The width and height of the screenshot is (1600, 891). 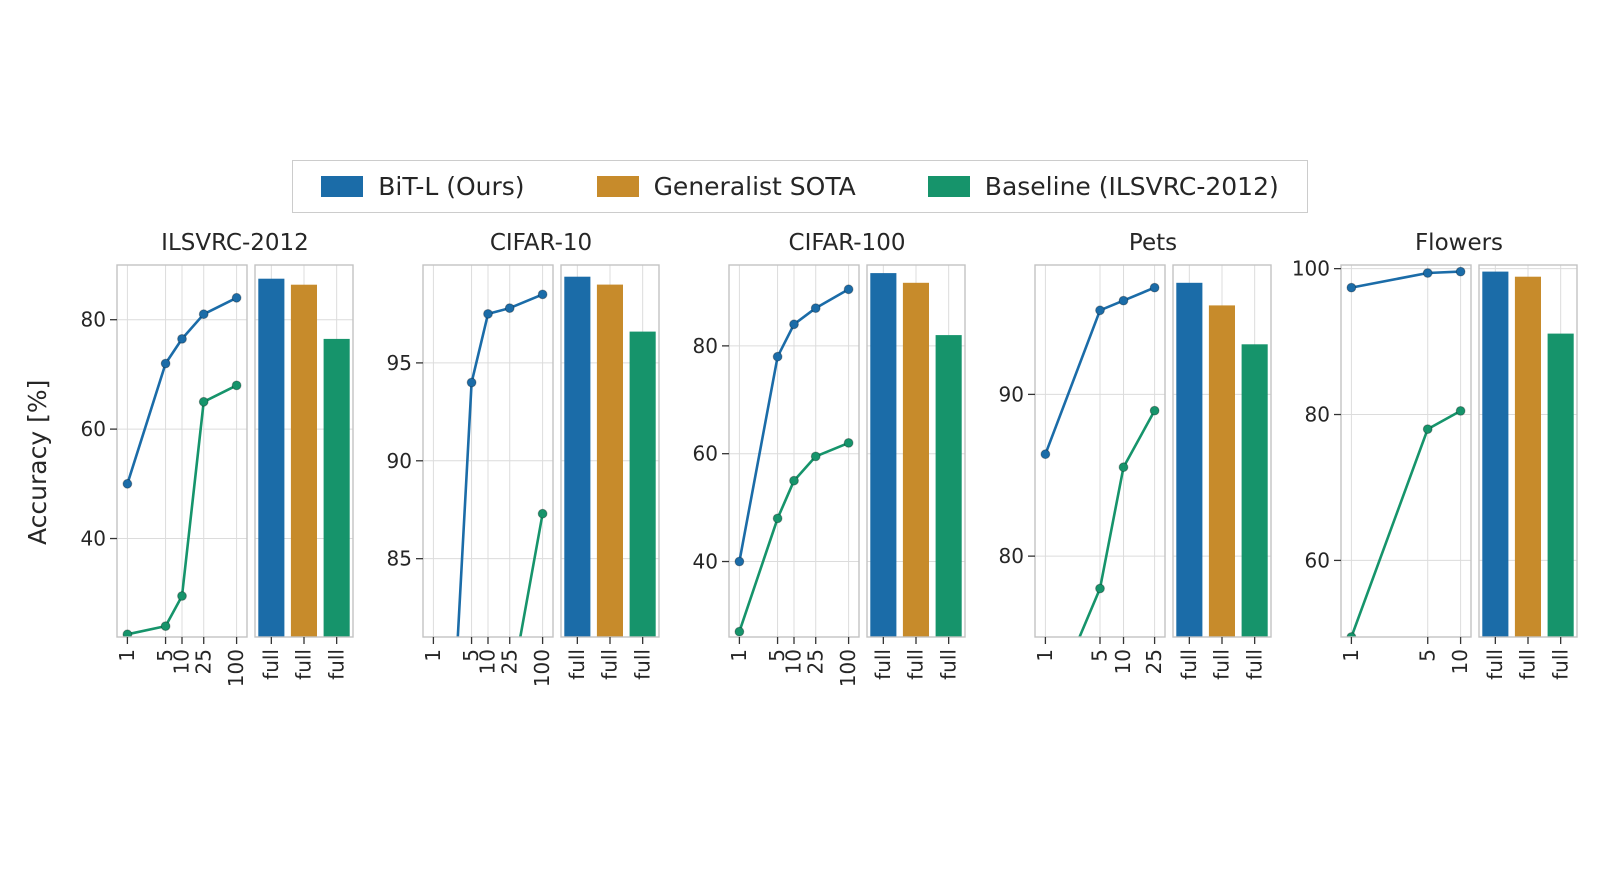 I want to click on legend-swatch-generalist-sota, so click(x=617, y=186).